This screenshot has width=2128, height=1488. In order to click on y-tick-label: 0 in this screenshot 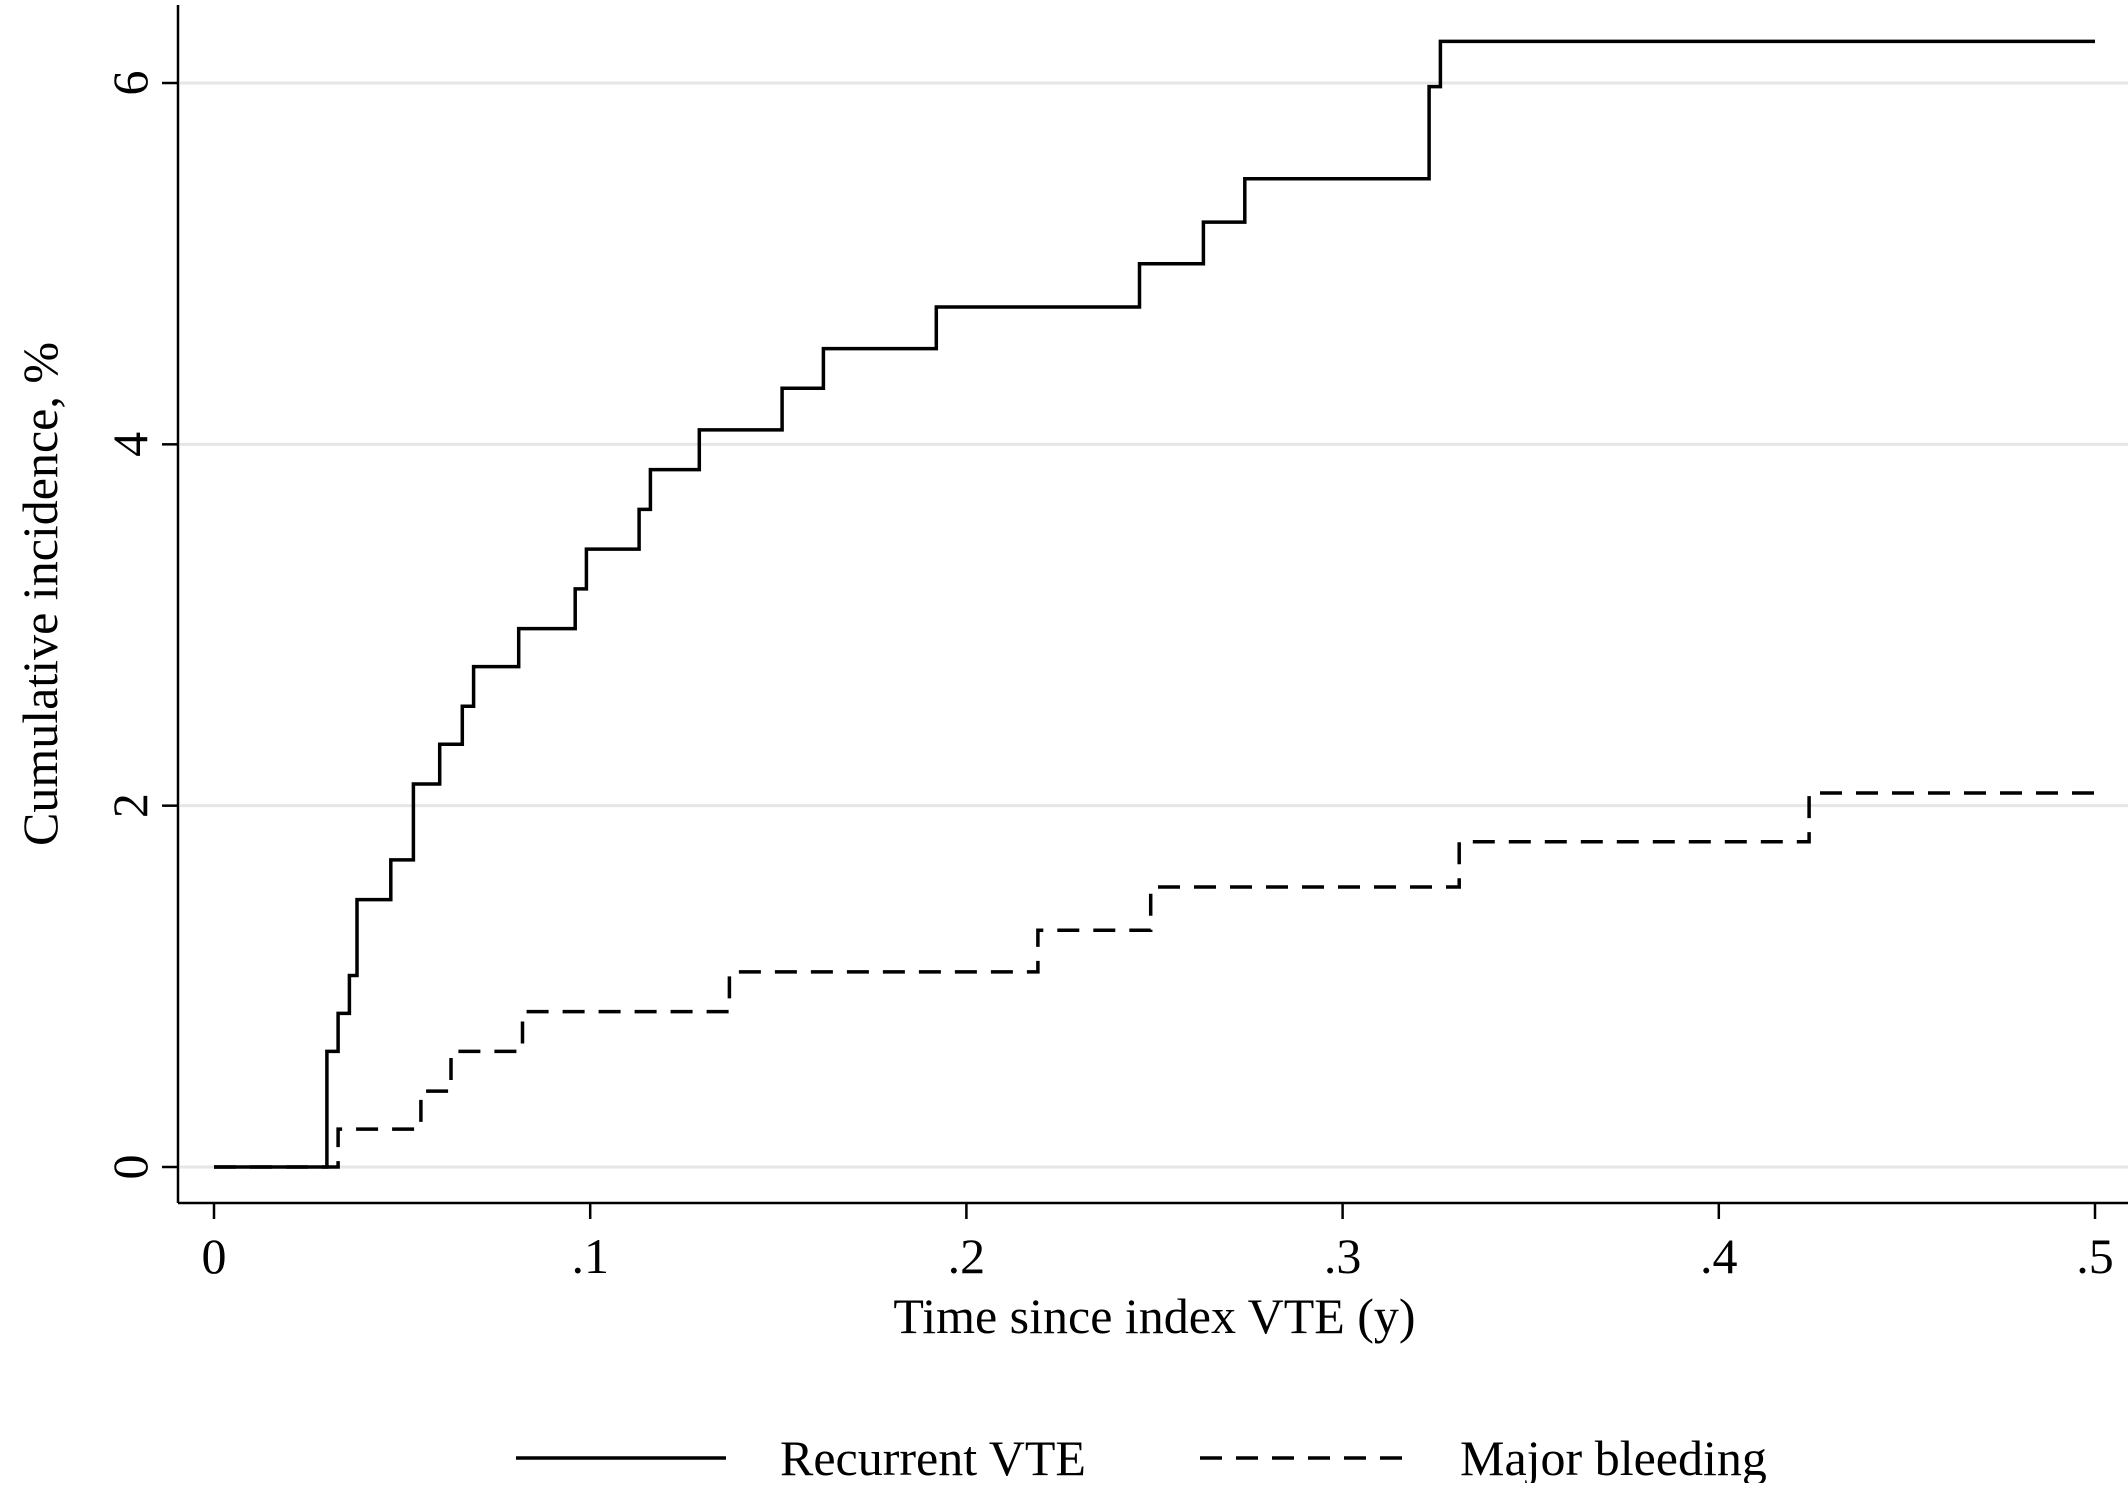, I will do `click(130, 1167)`.